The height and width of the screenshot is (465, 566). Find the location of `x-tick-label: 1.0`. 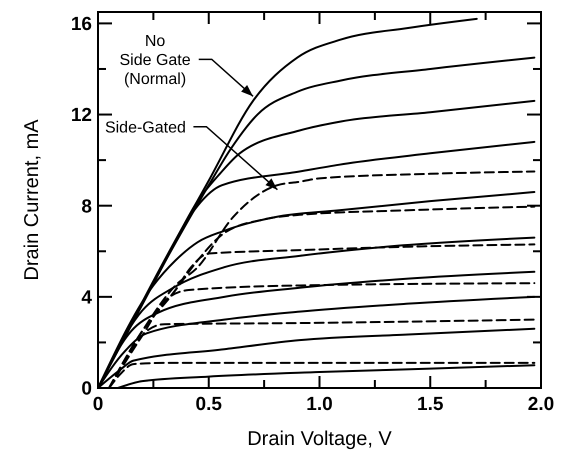

x-tick-label: 1.0 is located at coordinates (319, 404).